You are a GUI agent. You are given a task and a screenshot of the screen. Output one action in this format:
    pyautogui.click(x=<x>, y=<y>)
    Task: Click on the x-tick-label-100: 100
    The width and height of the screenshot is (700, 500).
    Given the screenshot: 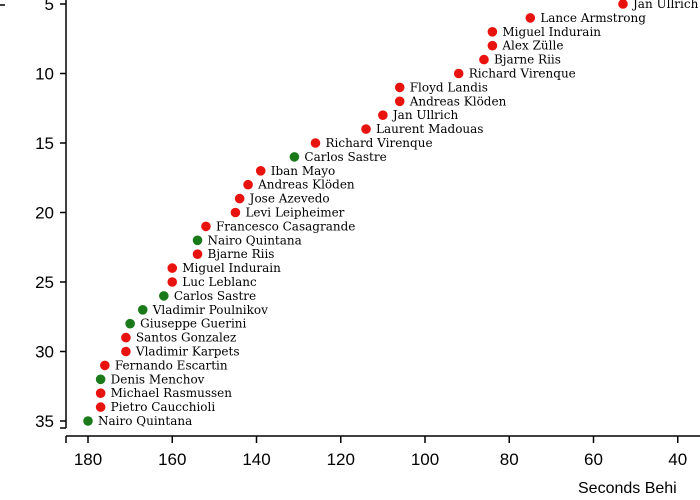 What is the action you would take?
    pyautogui.click(x=425, y=459)
    